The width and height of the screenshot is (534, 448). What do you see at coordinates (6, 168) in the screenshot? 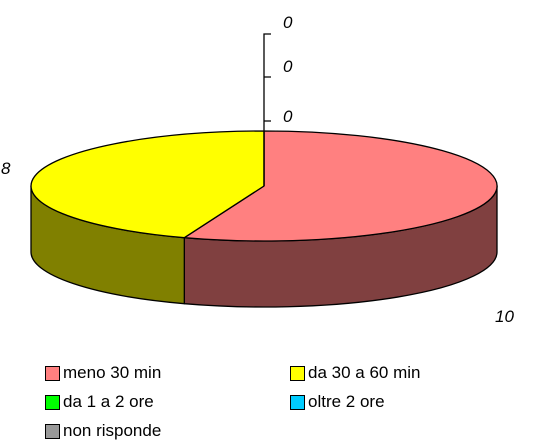
I see `data-label-1: 8` at bounding box center [6, 168].